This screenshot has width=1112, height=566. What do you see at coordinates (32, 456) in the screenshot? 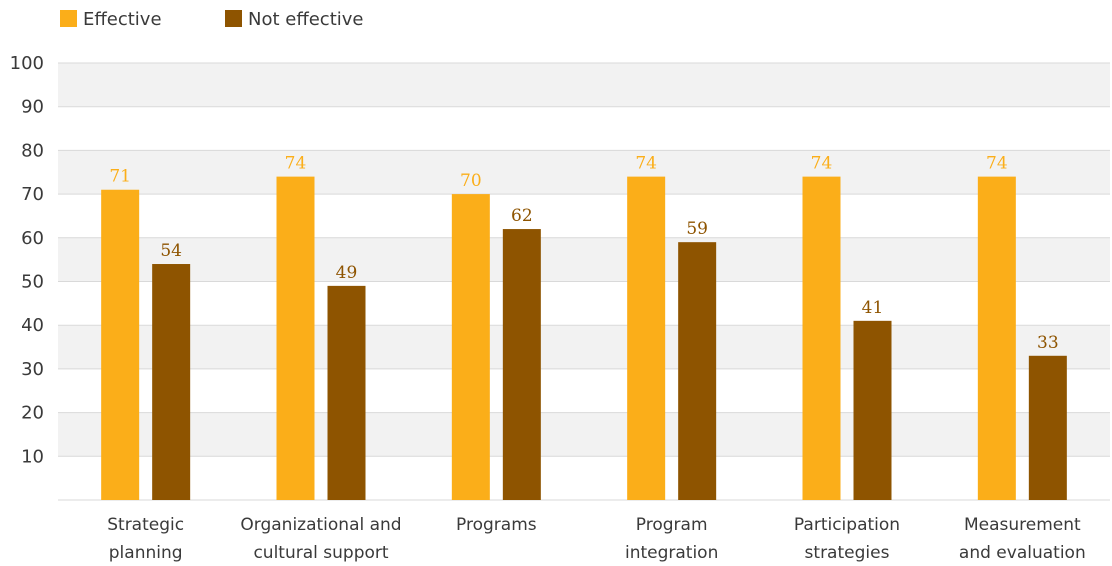
I see `y-tick-label: 10` at bounding box center [32, 456].